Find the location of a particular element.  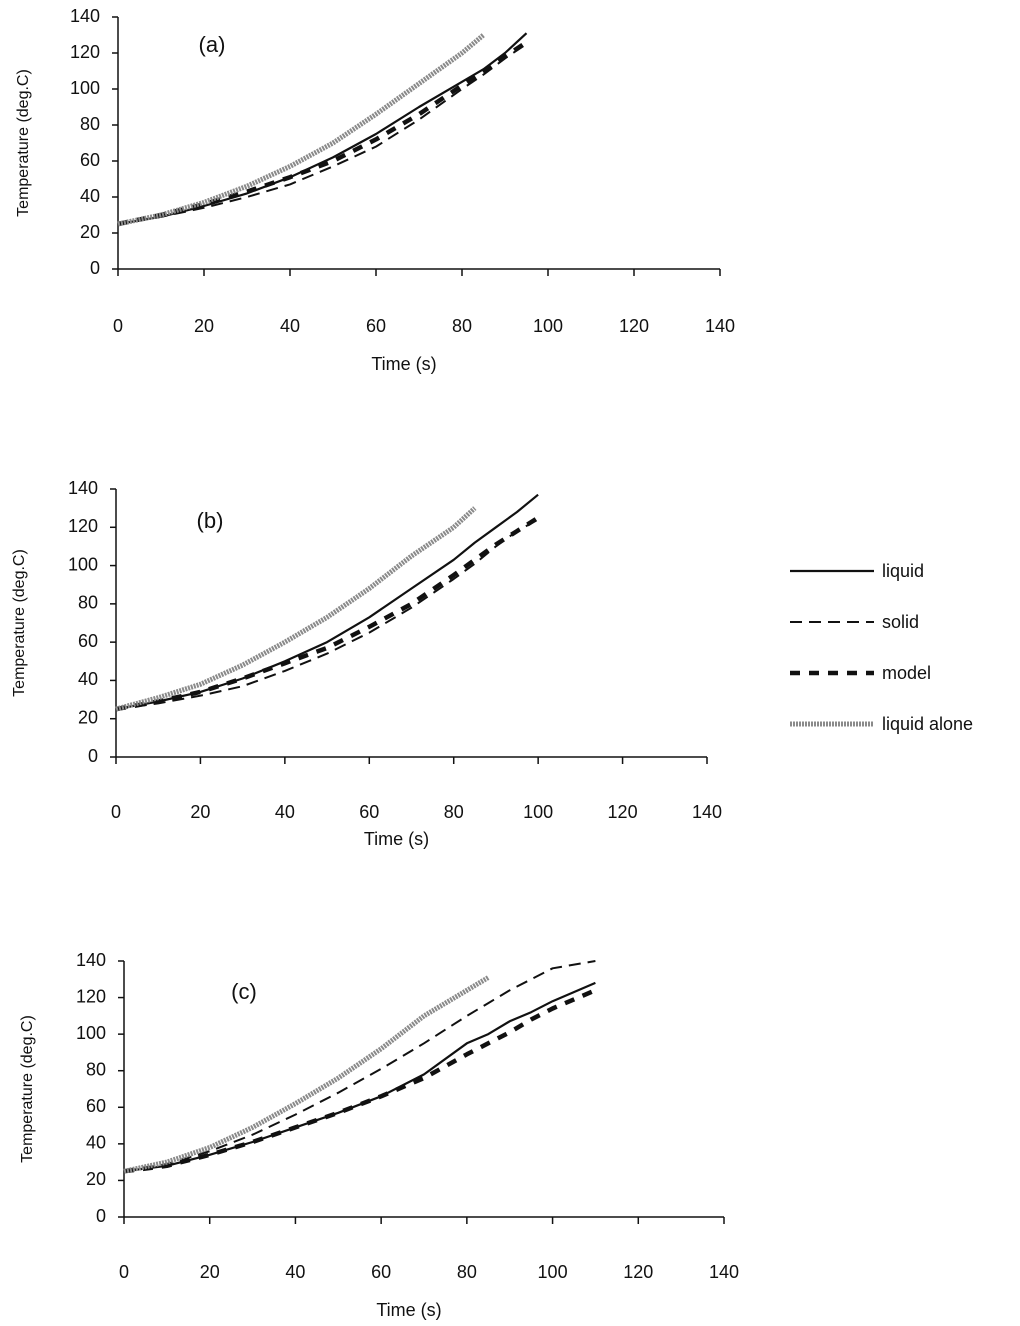

legend-label: model is located at coordinates (906, 673).